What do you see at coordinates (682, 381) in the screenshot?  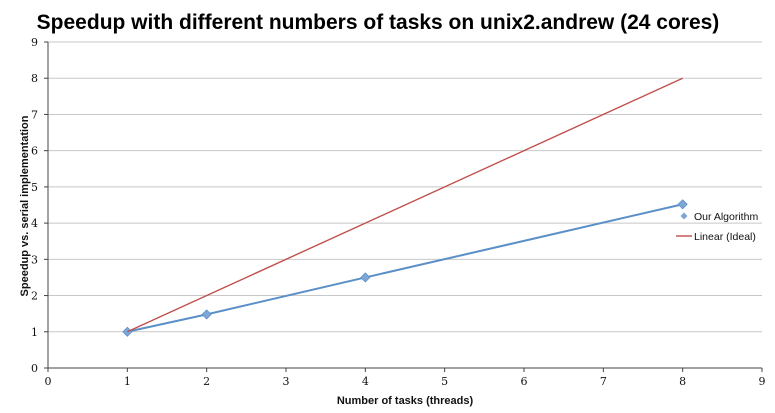 I see `x-tick-label: 8` at bounding box center [682, 381].